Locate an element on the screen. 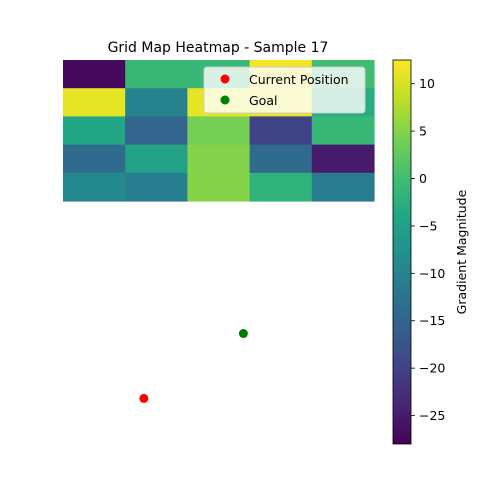  chart-title: Grid Map Heatmap - Sample 17 is located at coordinates (218, 48).